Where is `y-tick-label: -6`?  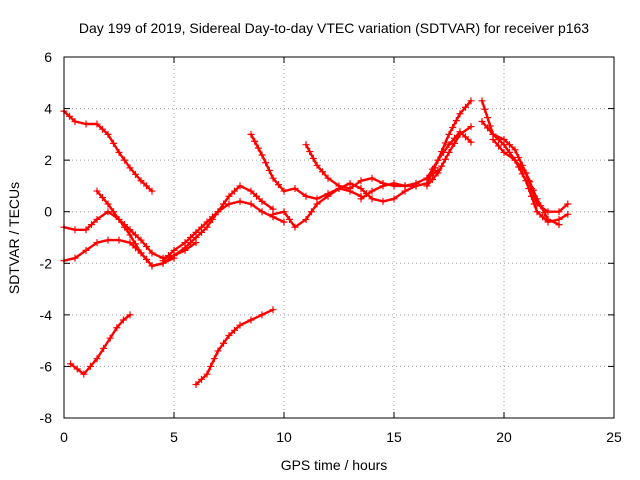
y-tick-label: -6 is located at coordinates (46, 366).